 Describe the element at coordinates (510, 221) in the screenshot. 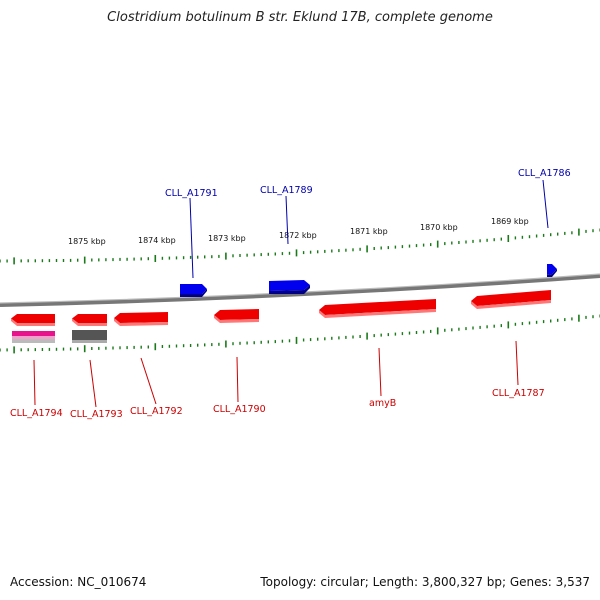

I see `scale-label: 1869 kbp` at that location.